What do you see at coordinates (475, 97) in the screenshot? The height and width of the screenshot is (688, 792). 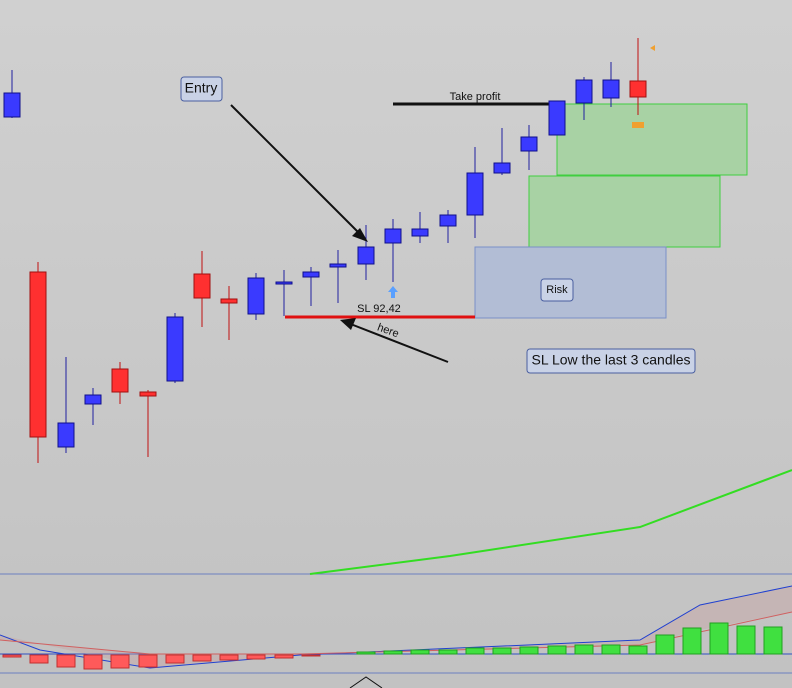 I see `take-profit-label: Take profit` at bounding box center [475, 97].